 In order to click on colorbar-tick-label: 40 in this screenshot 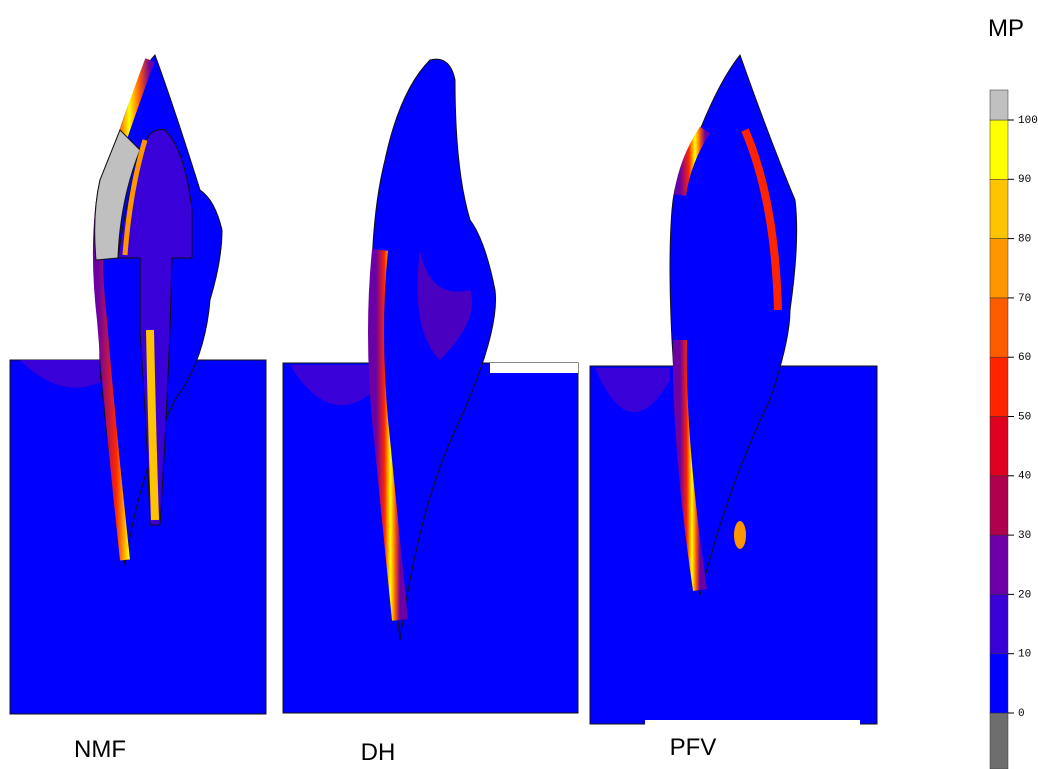, I will do `click(1024, 477)`.